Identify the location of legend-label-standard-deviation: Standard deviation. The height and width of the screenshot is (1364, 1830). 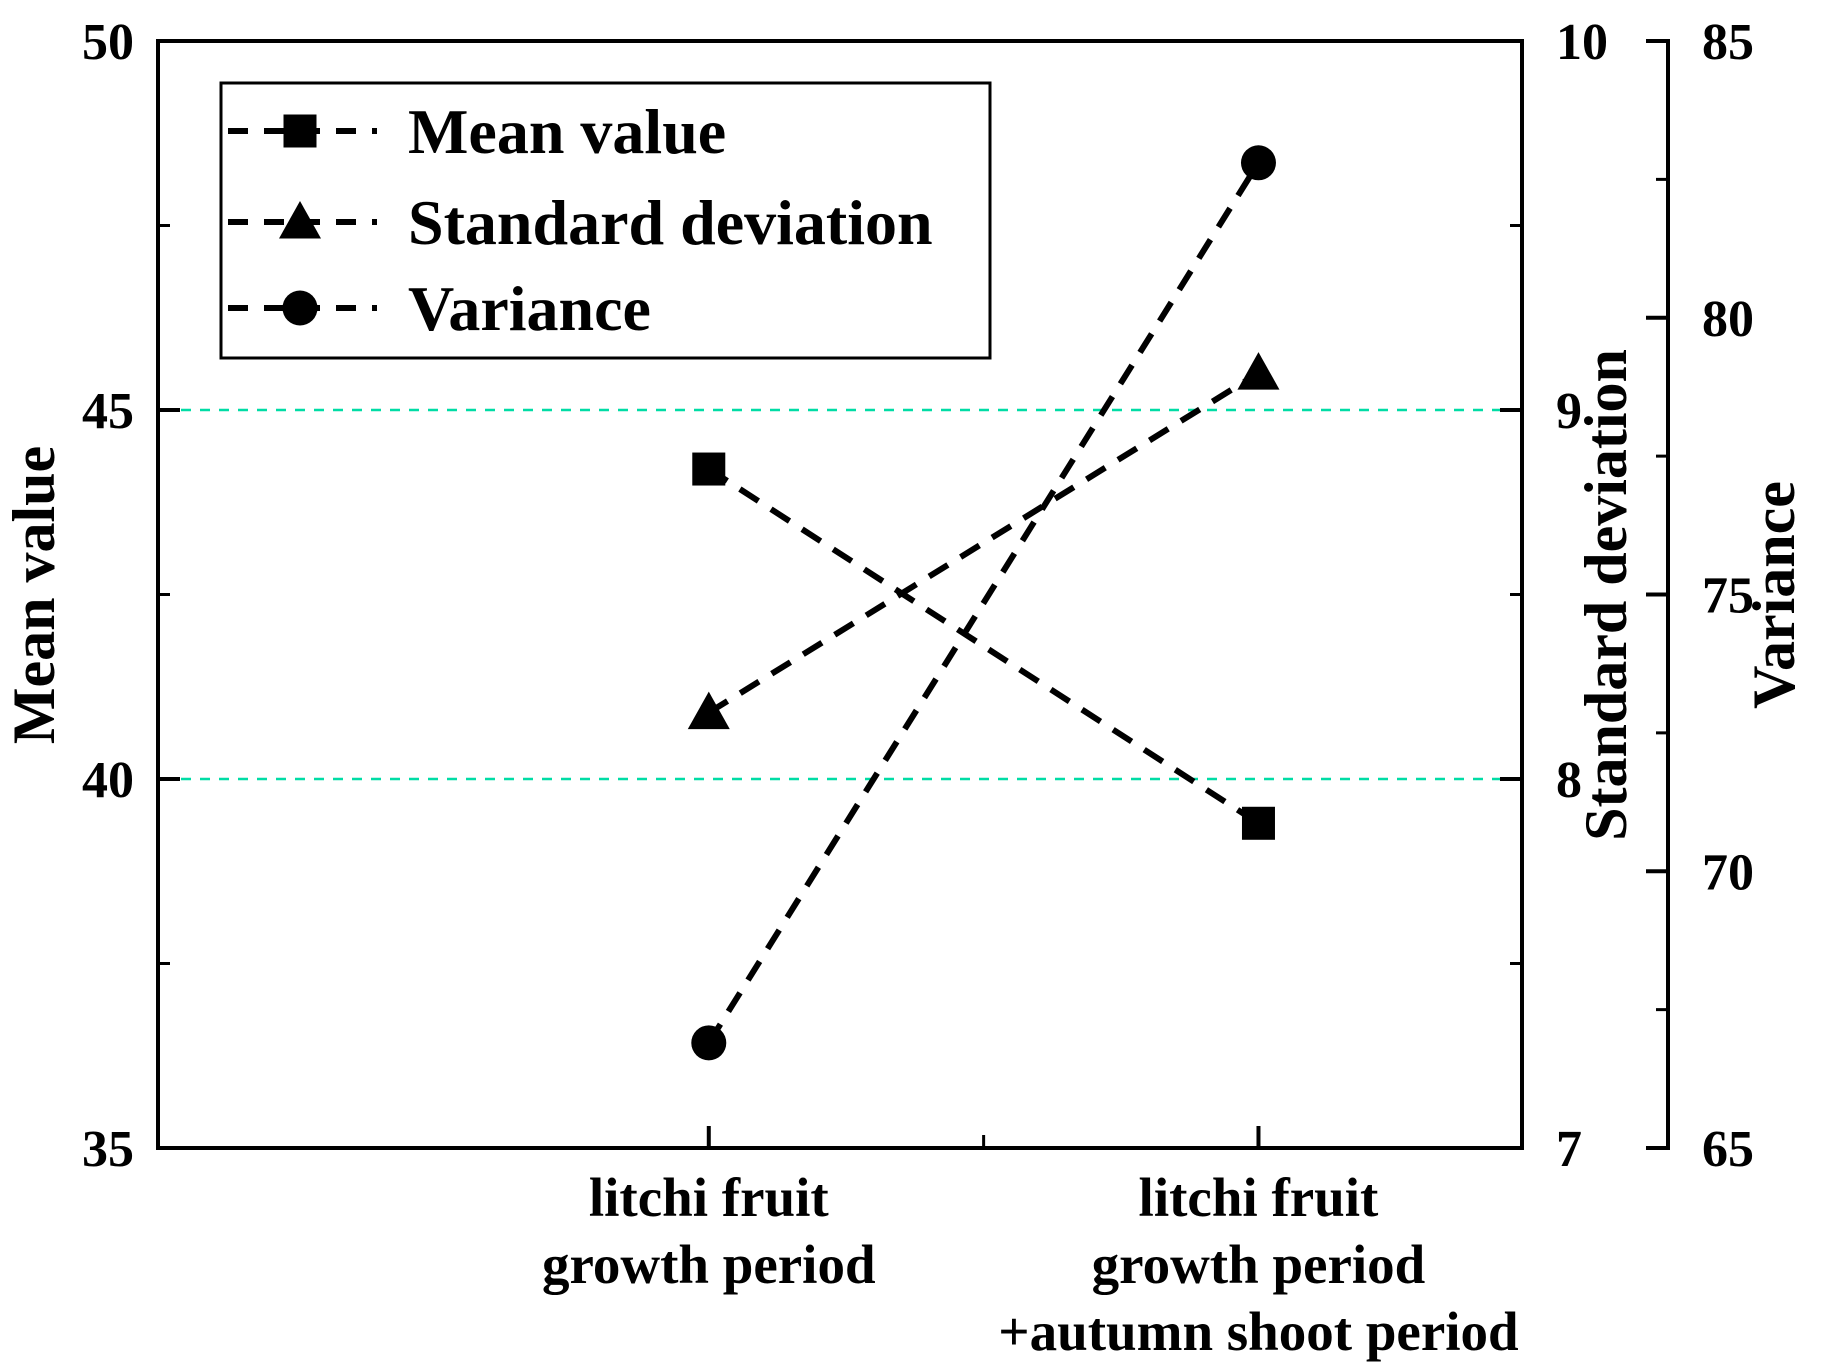
(670, 222).